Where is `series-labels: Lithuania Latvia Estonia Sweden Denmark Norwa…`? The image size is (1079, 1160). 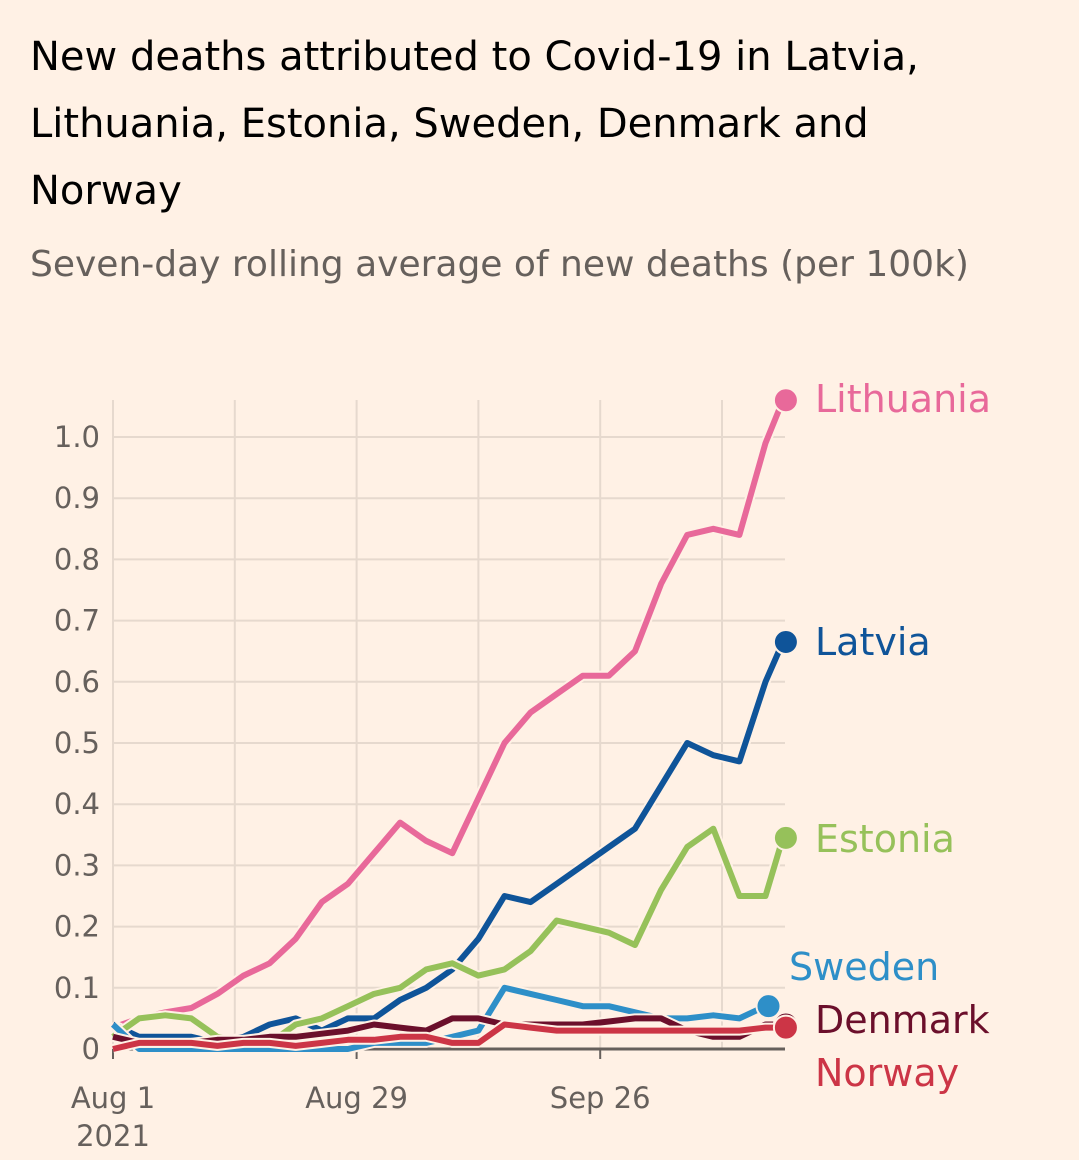
series-labels: Lithuania Latvia Estonia Sweden Denmark Norwa… is located at coordinates (890, 736).